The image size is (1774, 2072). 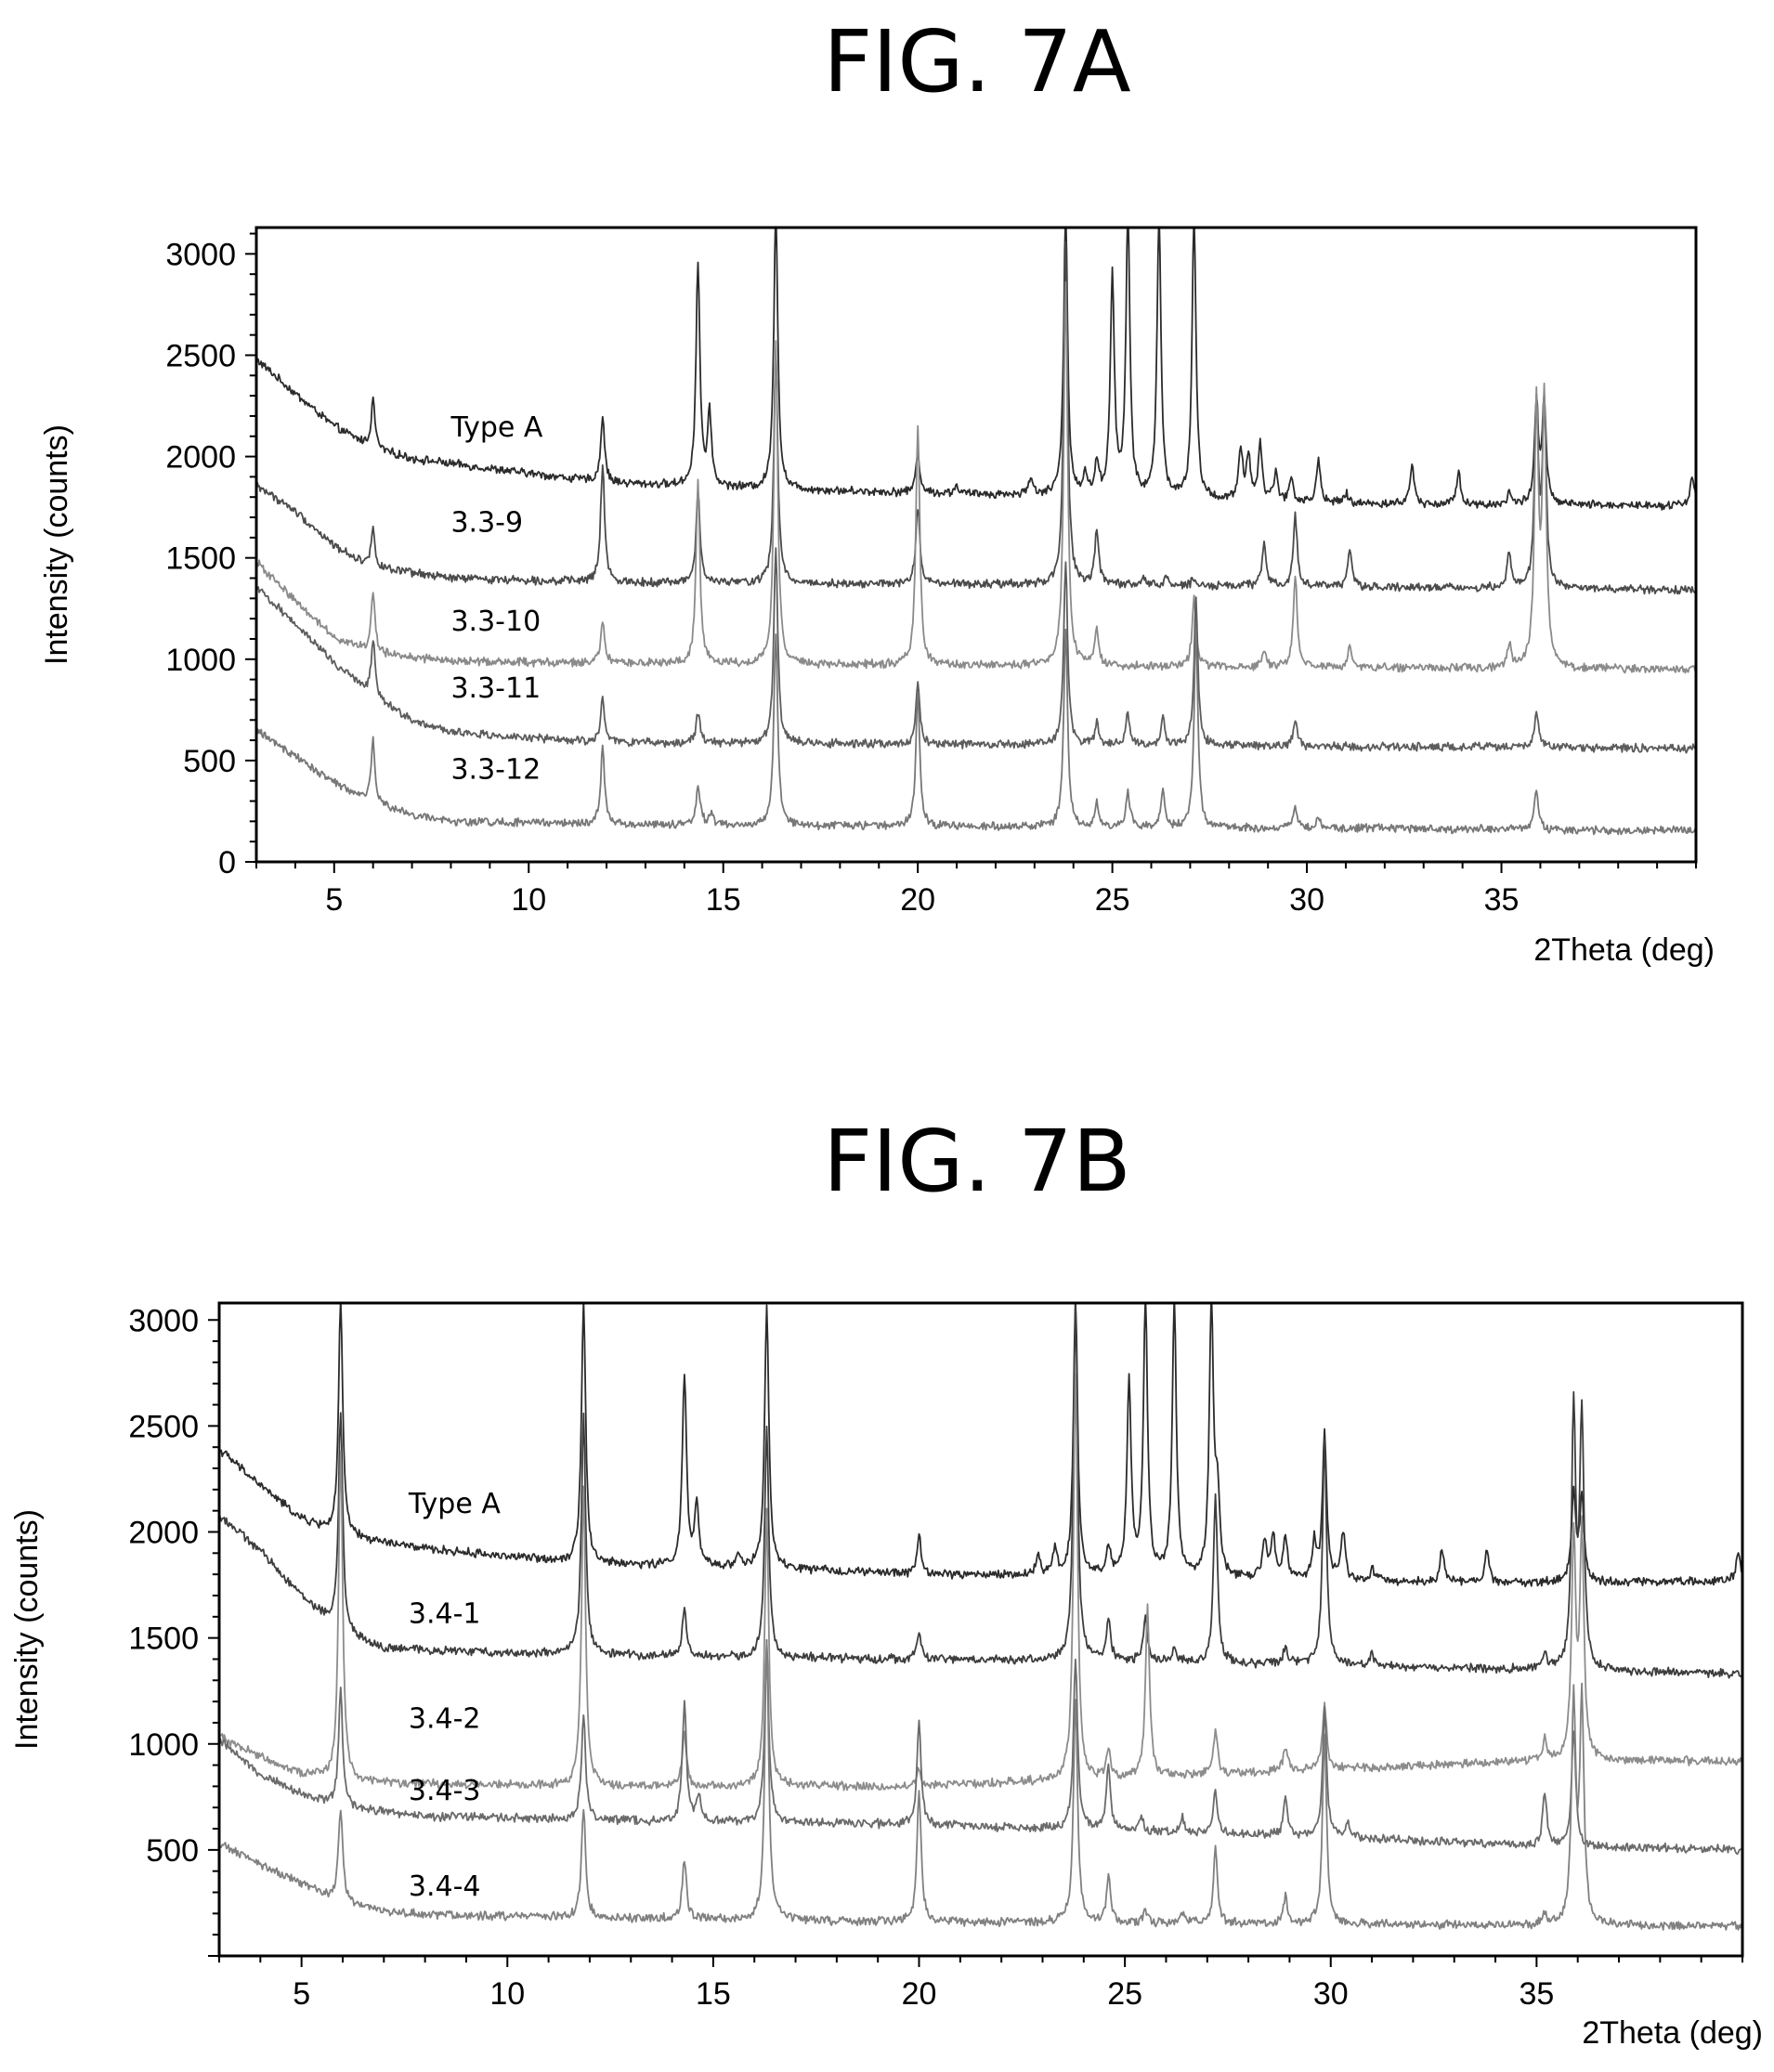 What do you see at coordinates (495, 622) in the screenshot?
I see `series-label-3-3-10: 3.3-10` at bounding box center [495, 622].